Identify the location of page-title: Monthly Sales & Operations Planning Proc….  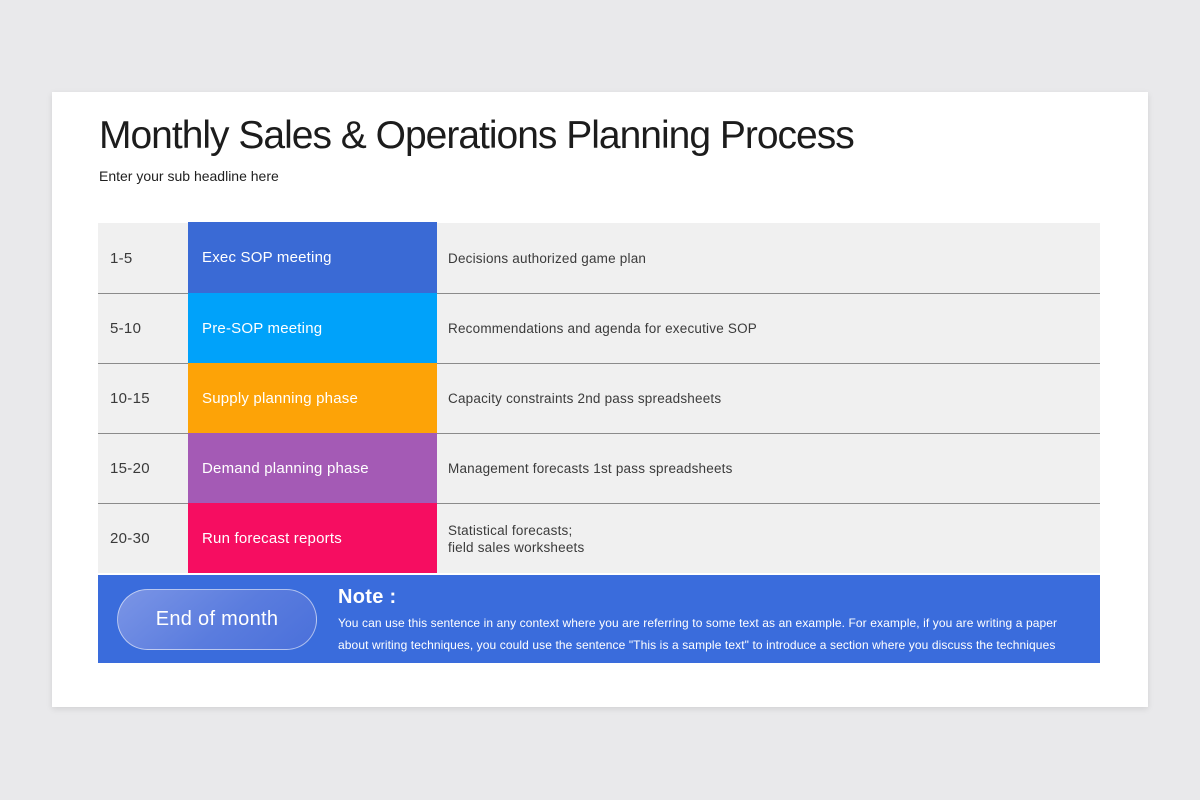
(477, 135).